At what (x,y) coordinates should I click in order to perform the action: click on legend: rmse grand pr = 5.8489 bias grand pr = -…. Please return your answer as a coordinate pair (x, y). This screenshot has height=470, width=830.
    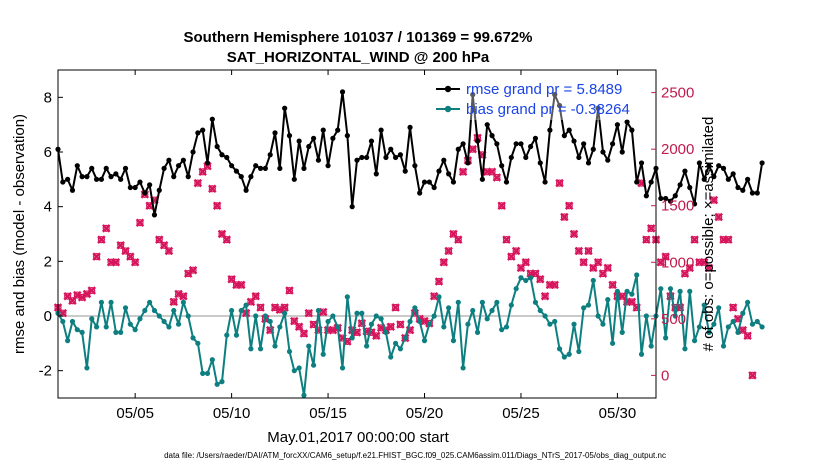
    Looking at the image, I should click on (541, 98).